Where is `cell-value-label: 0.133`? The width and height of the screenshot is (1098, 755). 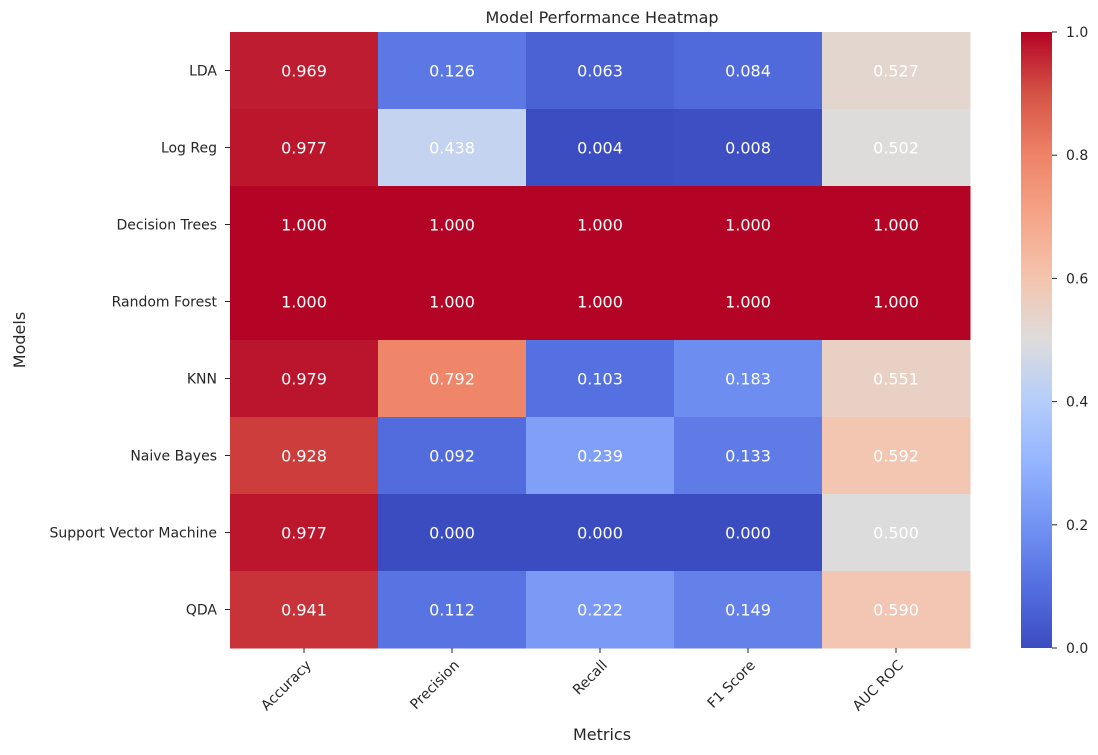
cell-value-label: 0.133 is located at coordinates (748, 456).